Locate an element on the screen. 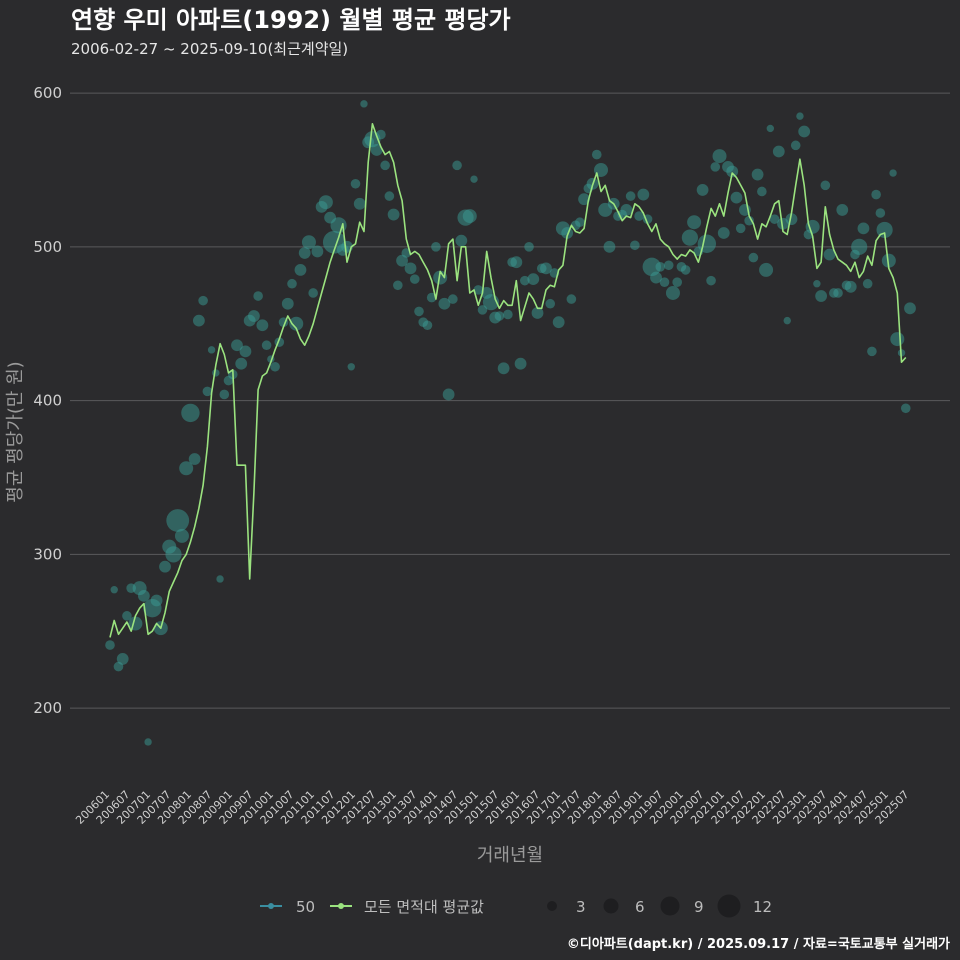  legend-average-label: 모든 면적대 평균값 is located at coordinates (424, 907).